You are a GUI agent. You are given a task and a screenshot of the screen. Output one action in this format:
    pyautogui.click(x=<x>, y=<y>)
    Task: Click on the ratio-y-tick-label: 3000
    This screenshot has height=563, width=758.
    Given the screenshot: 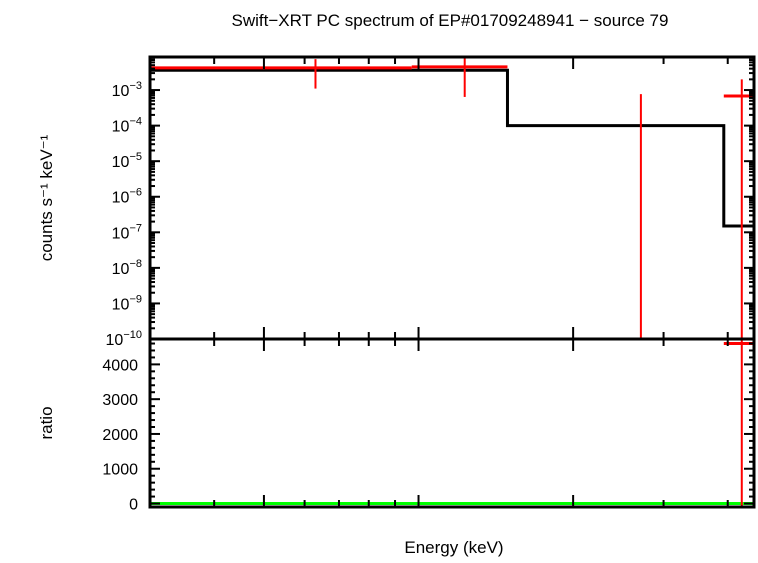 What is the action you would take?
    pyautogui.click(x=120, y=400)
    